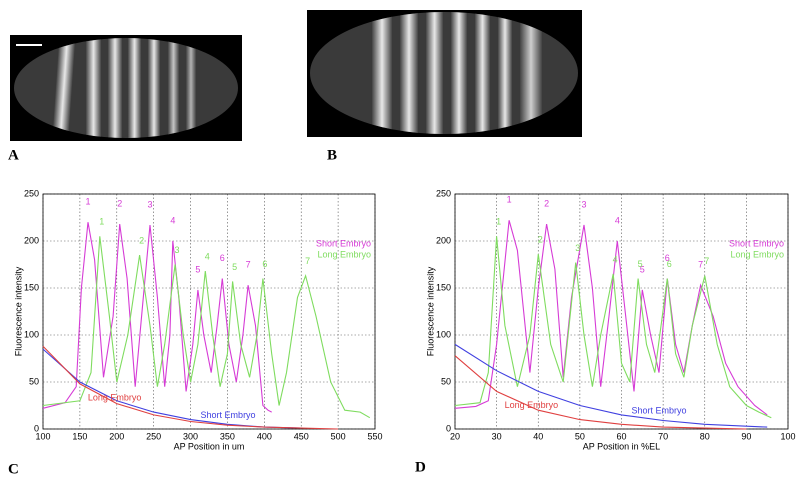  I want to click on x-tick-label: 300, so click(190, 436).